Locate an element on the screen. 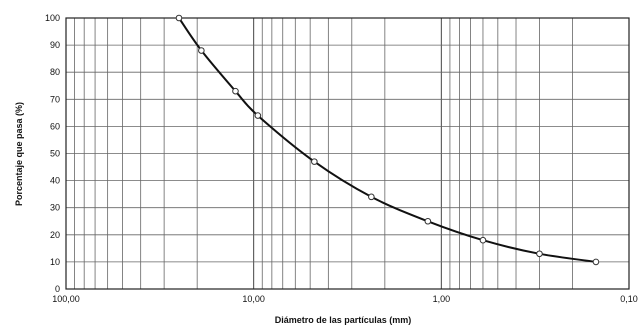 Image resolution: width=644 pixels, height=328 pixels. y-tick-label: 10 is located at coordinates (55, 262).